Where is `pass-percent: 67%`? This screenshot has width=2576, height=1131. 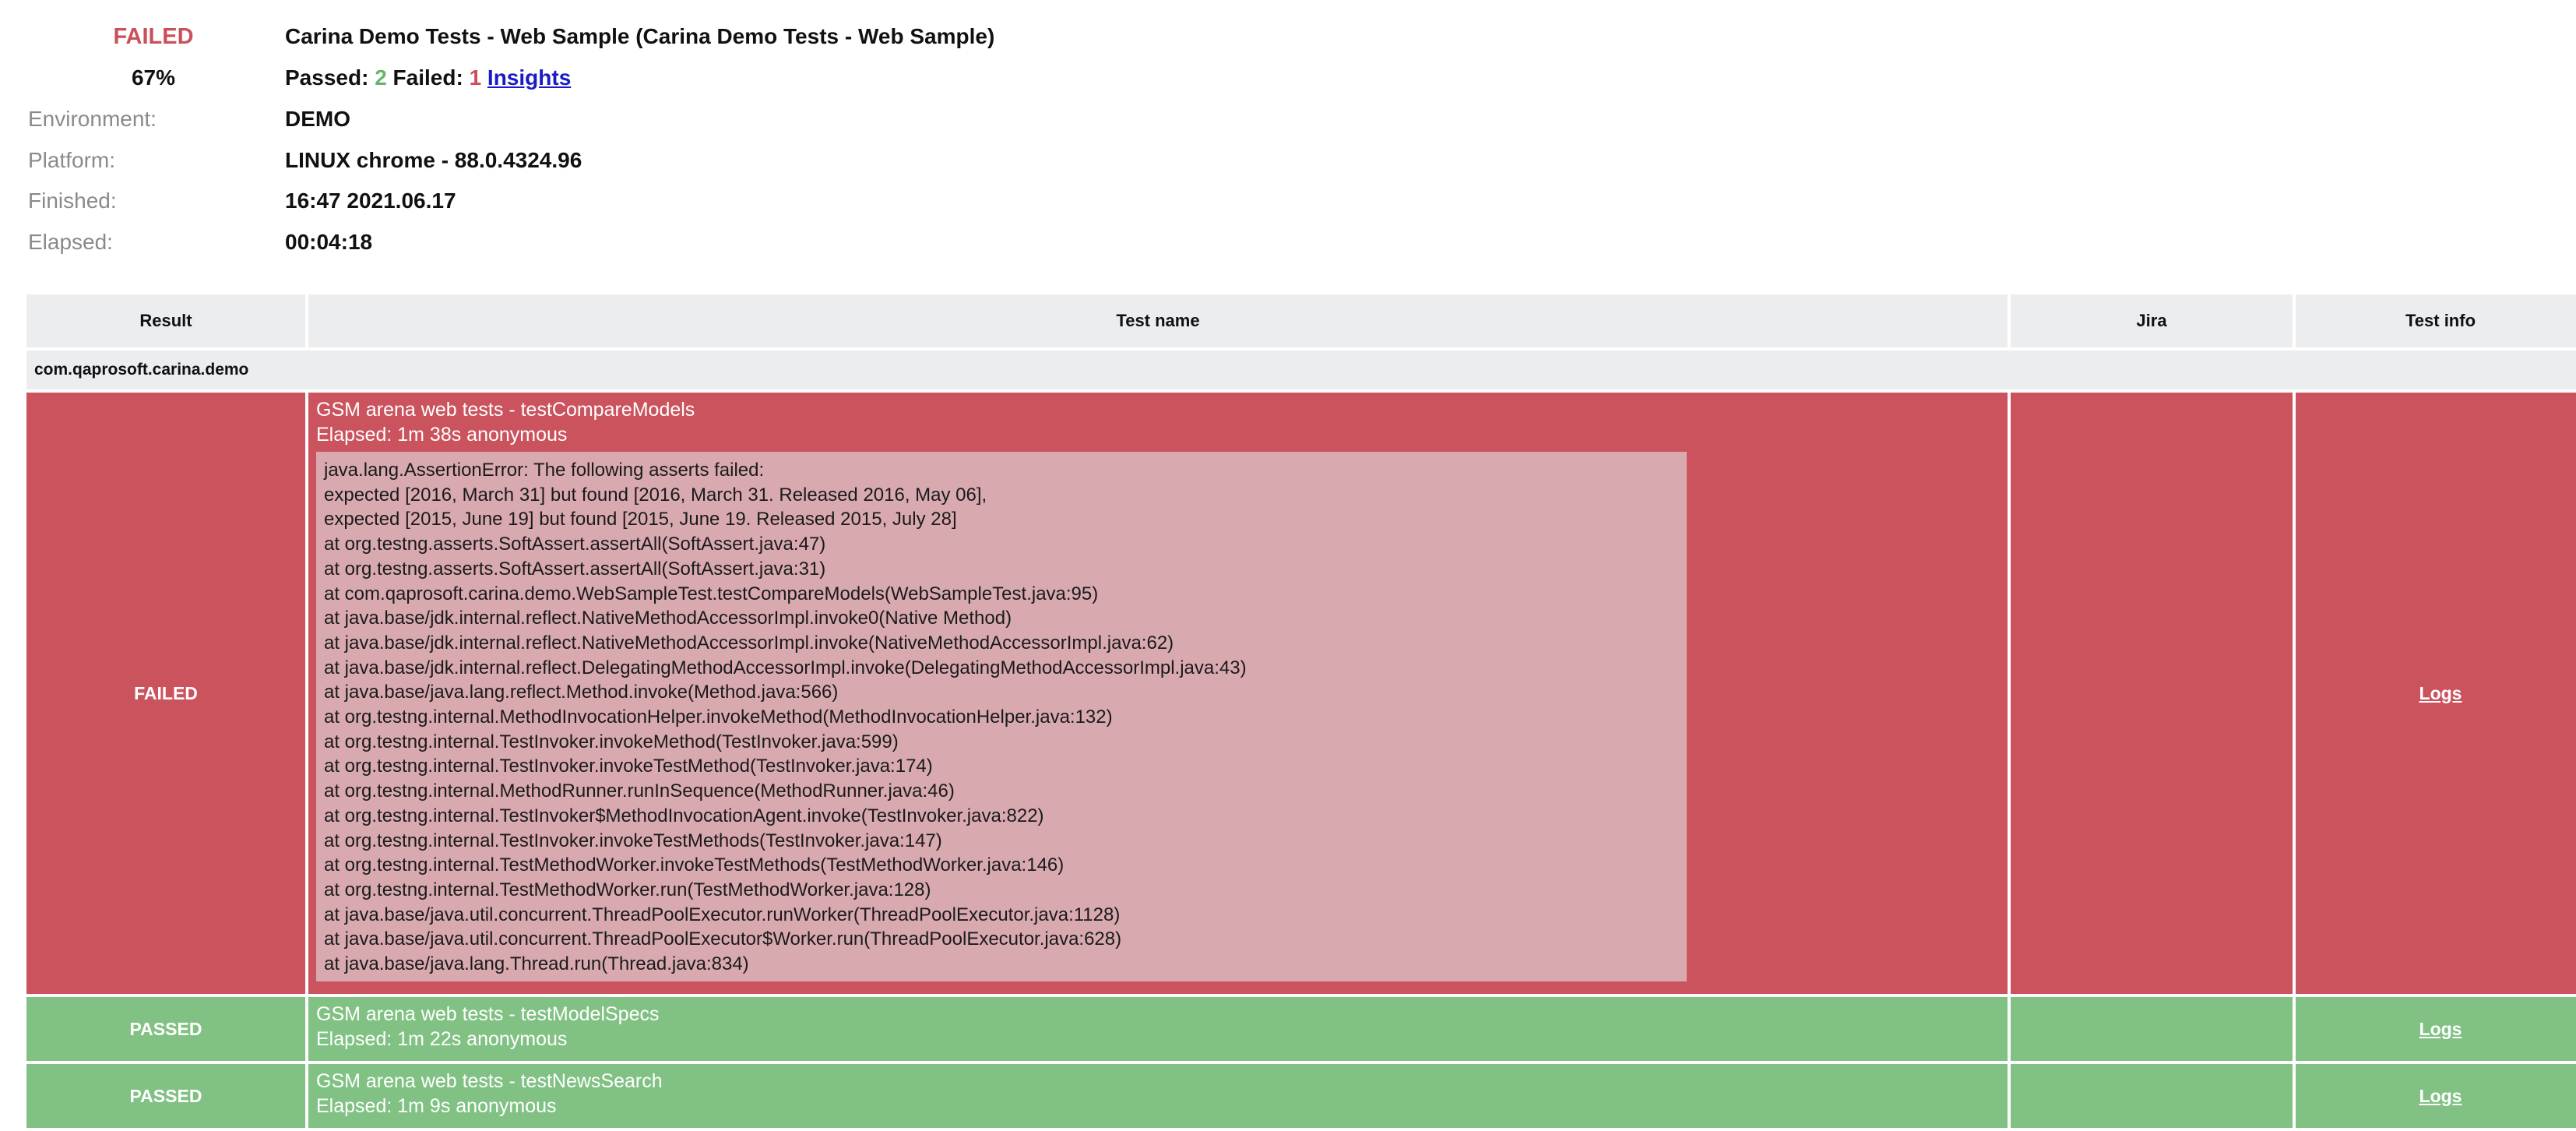 pass-percent: 67% is located at coordinates (153, 77).